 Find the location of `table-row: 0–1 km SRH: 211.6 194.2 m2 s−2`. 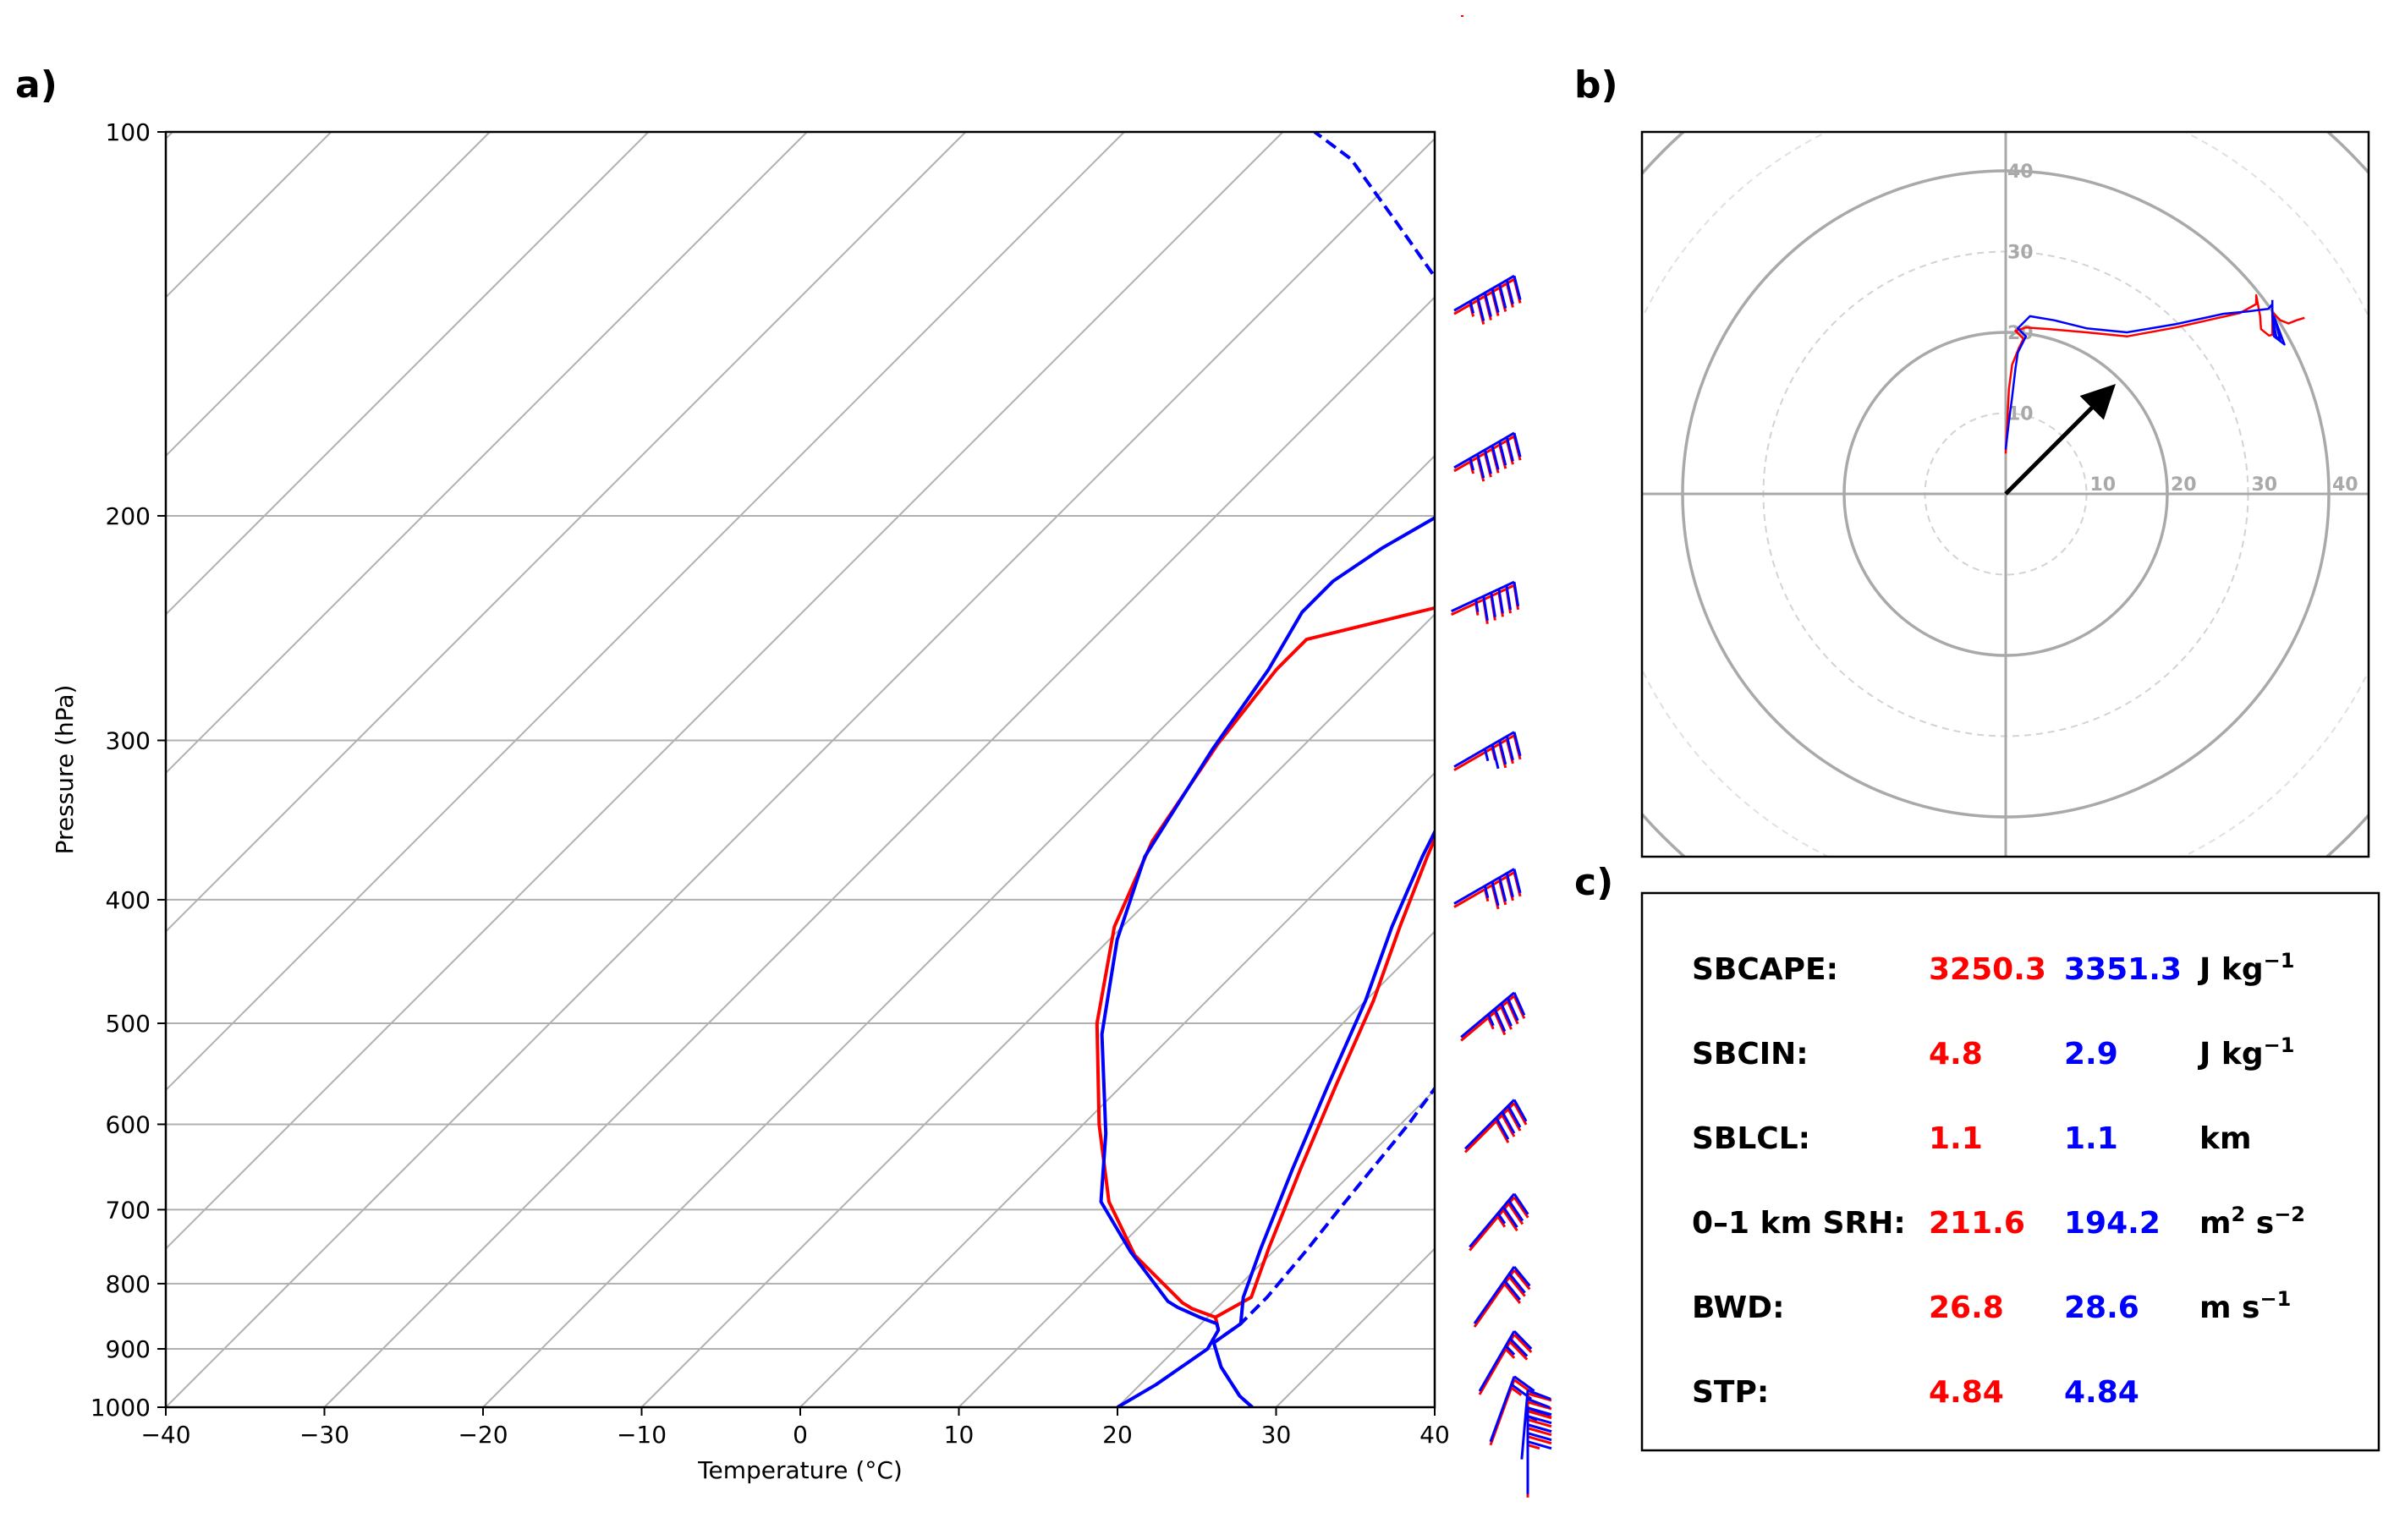

table-row: 0–1 km SRH: 211.6 194.2 m2 s−2 is located at coordinates (1999, 1222).